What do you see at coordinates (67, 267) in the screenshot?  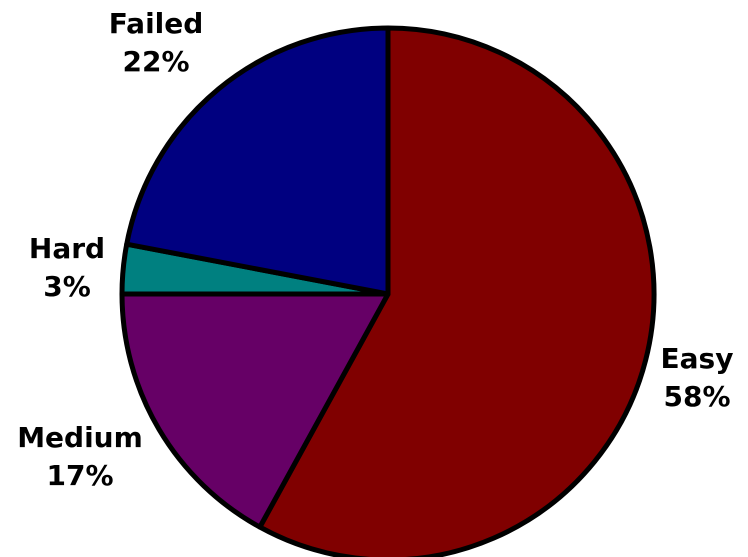 I see `slice-label-hard: Hard 3%` at bounding box center [67, 267].